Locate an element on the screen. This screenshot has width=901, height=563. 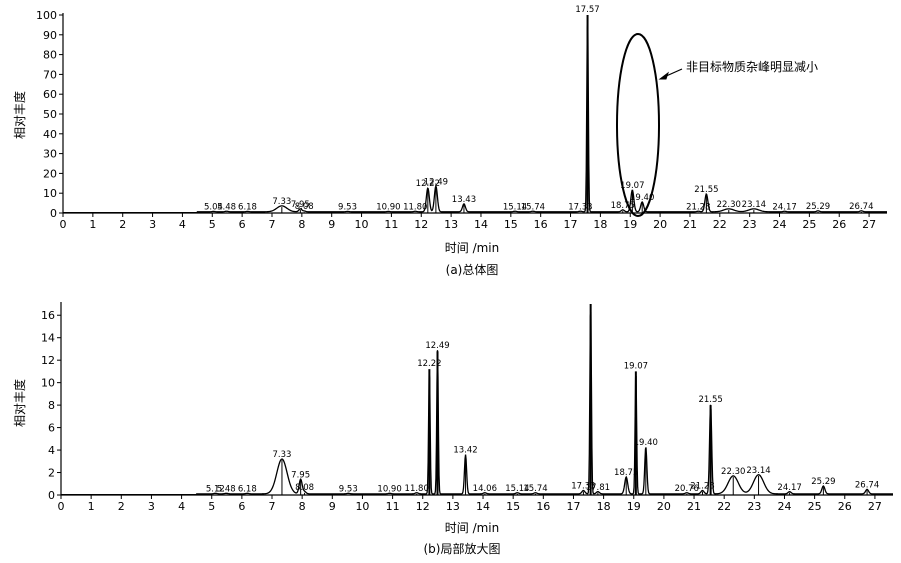
y-tick-label: 40 is located at coordinates (50, 134).